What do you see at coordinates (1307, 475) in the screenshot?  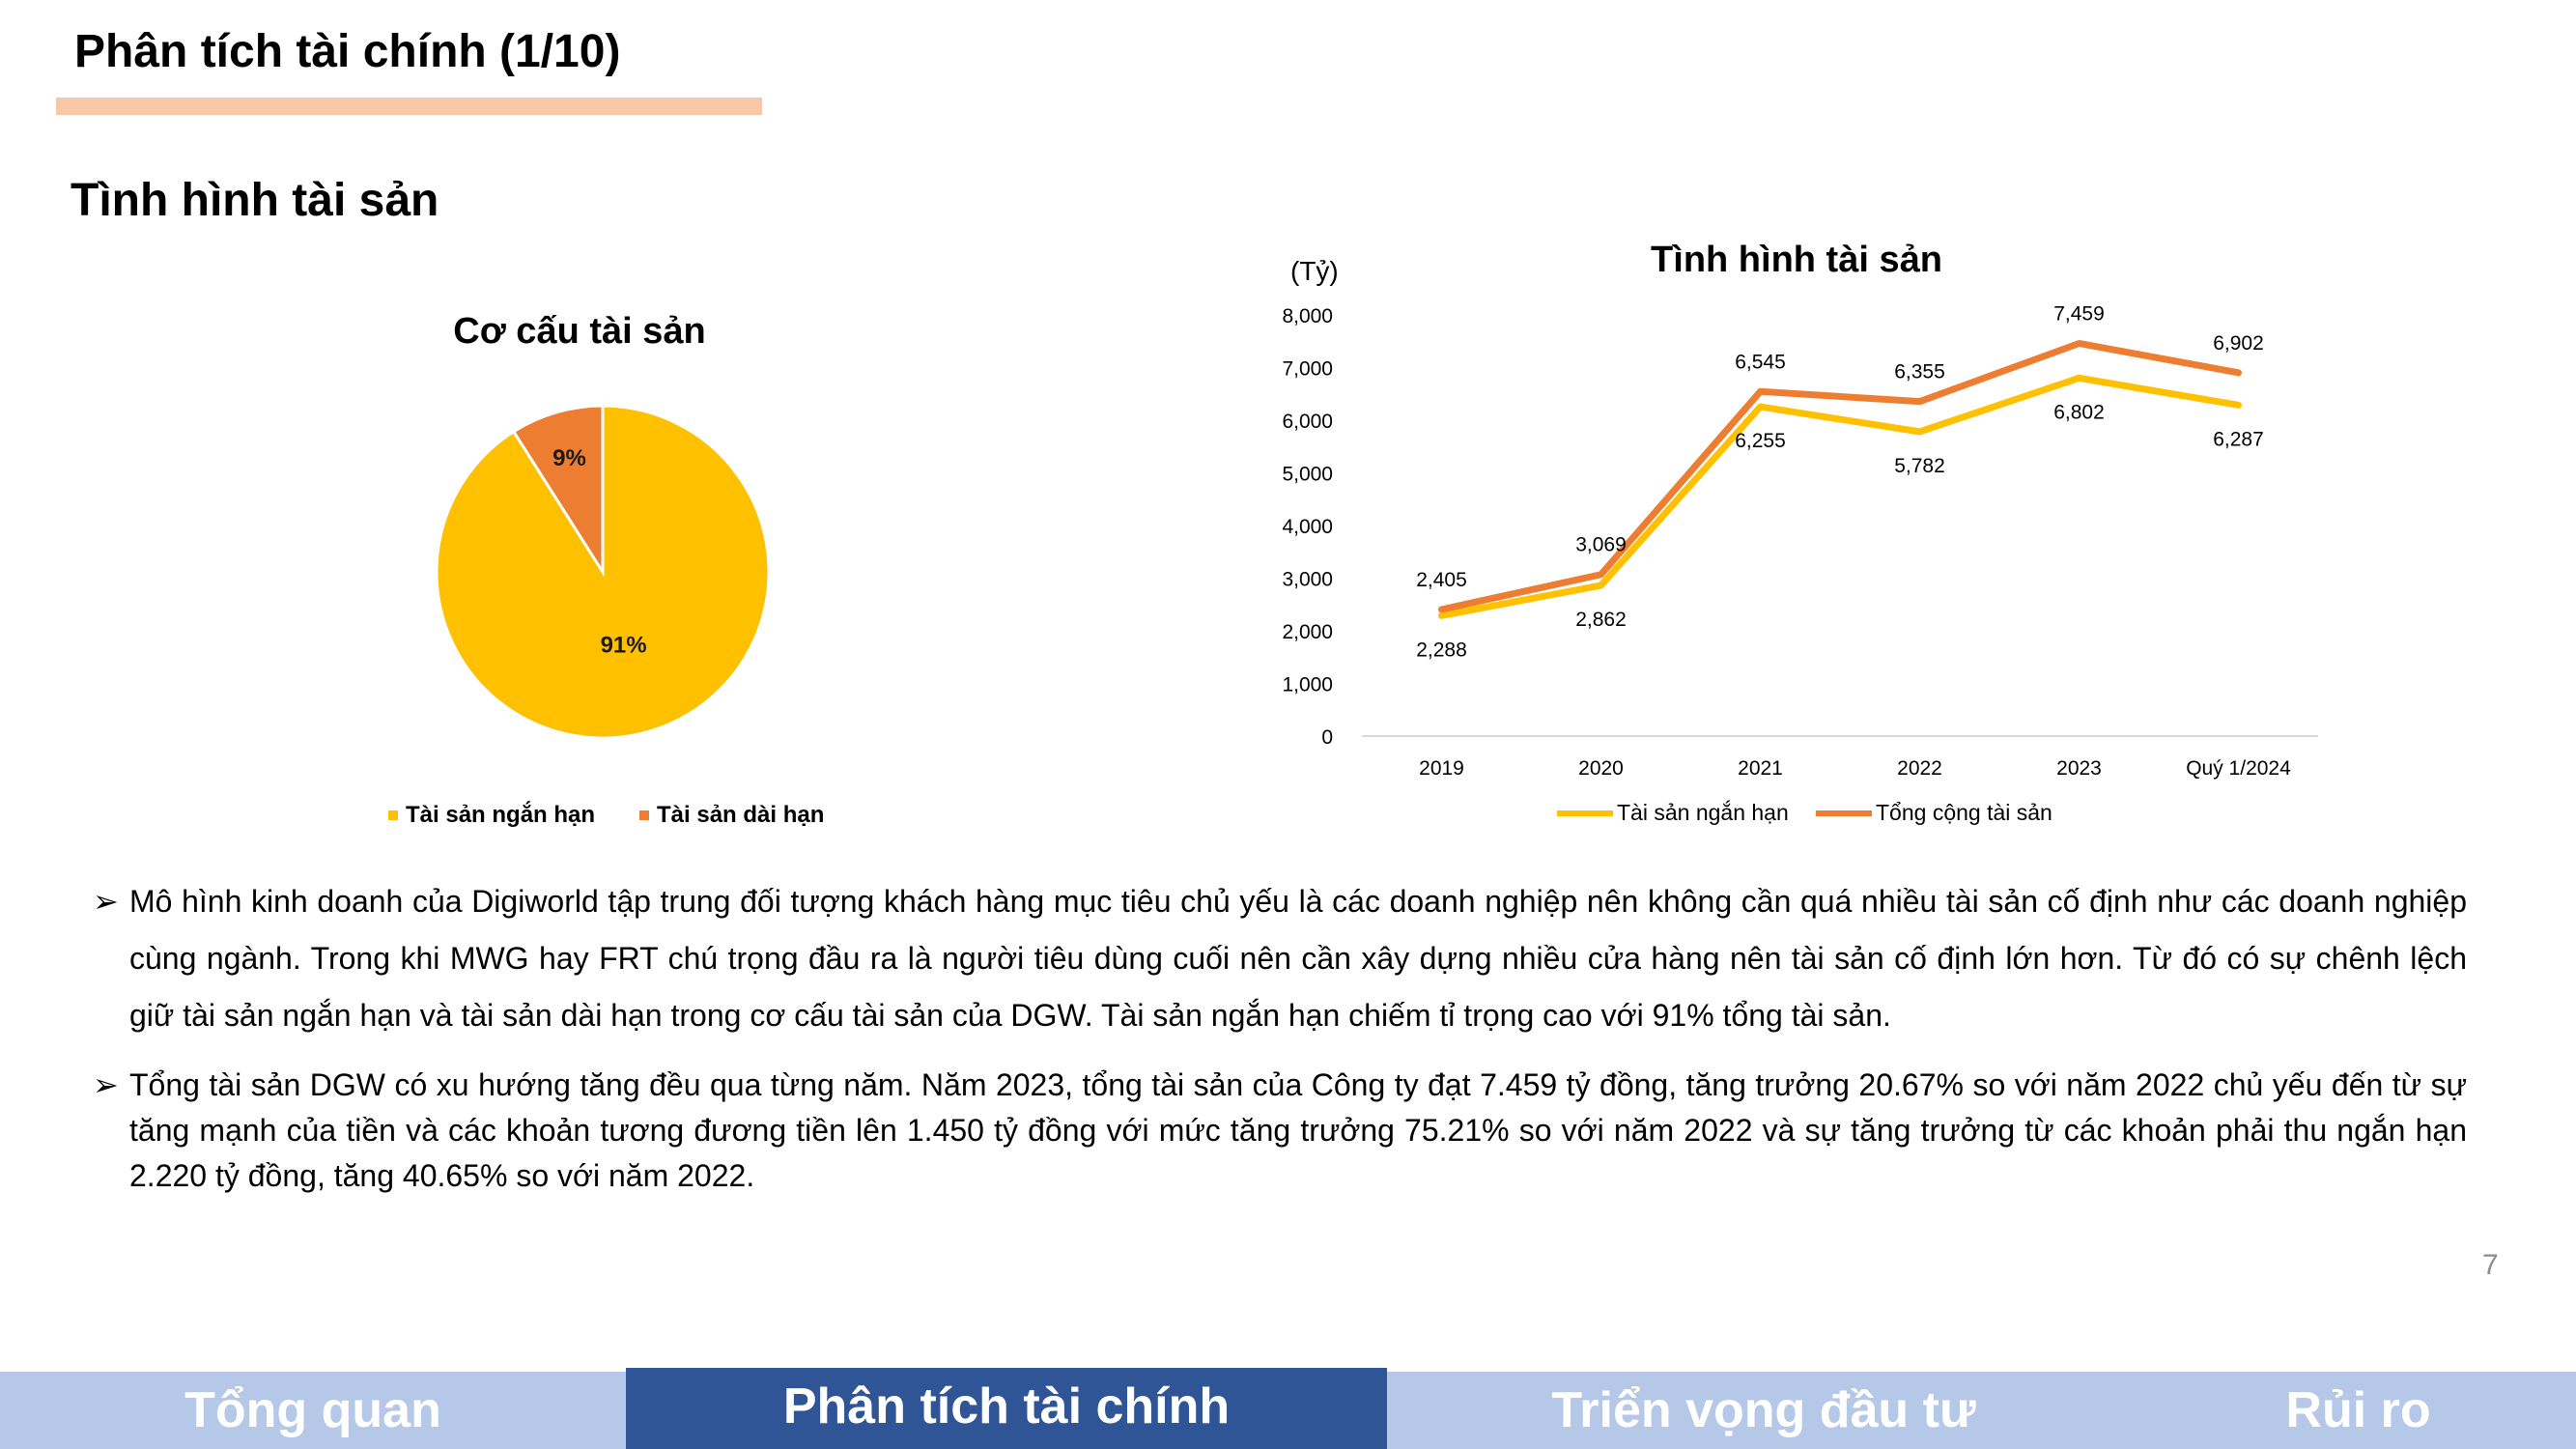 I see `y-tick-label: 5,000` at bounding box center [1307, 475].